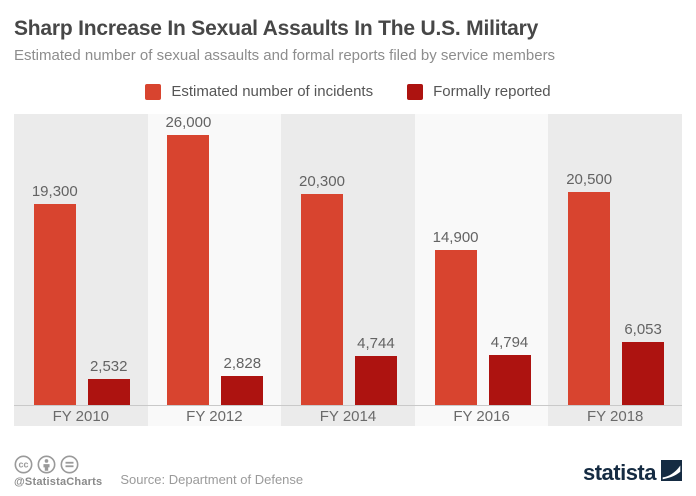  I want to click on bar-value-label: 2,532, so click(108, 366).